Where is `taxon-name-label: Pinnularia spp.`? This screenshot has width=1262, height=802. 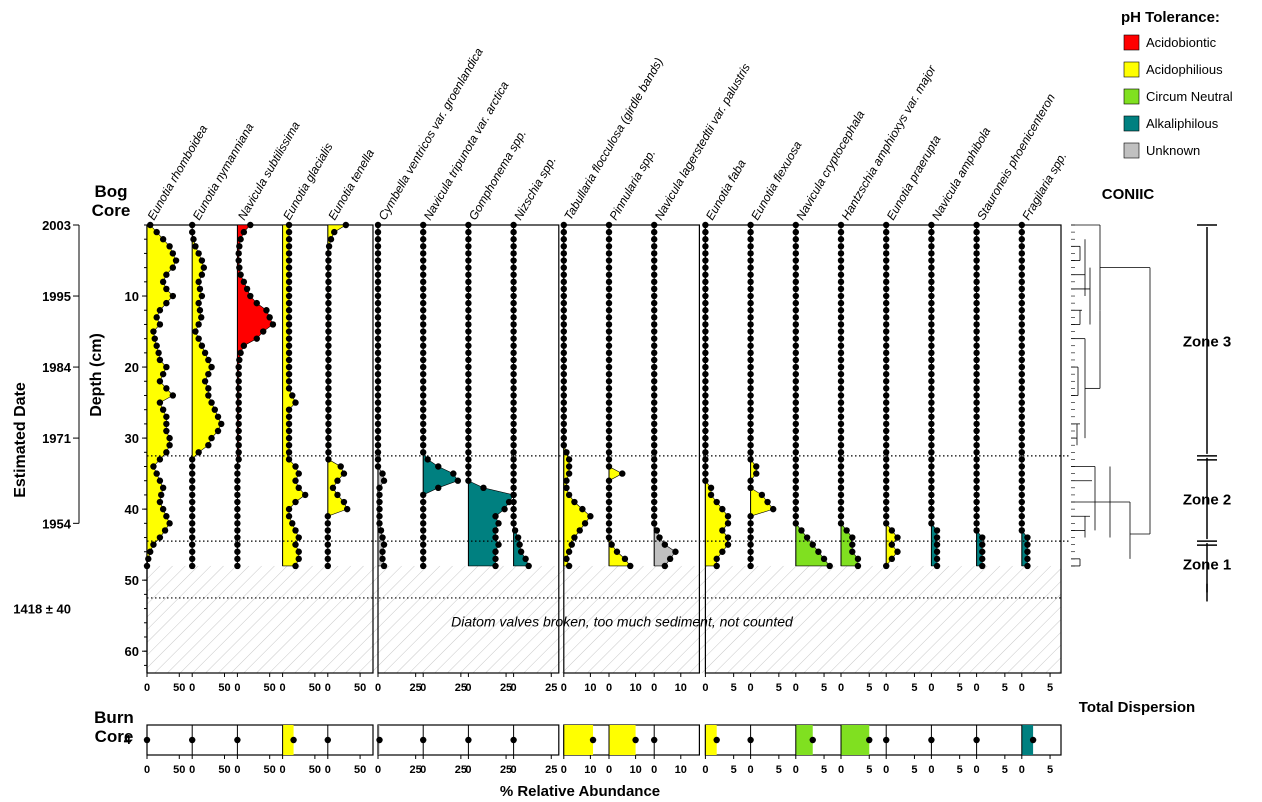
taxon-name-label: Pinnularia spp. is located at coordinates (632, 185).